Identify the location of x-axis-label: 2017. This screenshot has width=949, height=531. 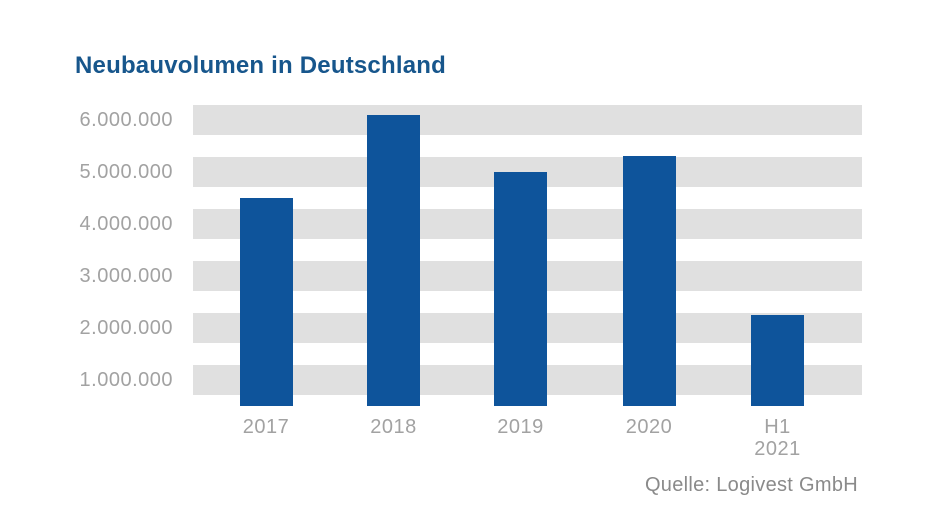
(266, 427).